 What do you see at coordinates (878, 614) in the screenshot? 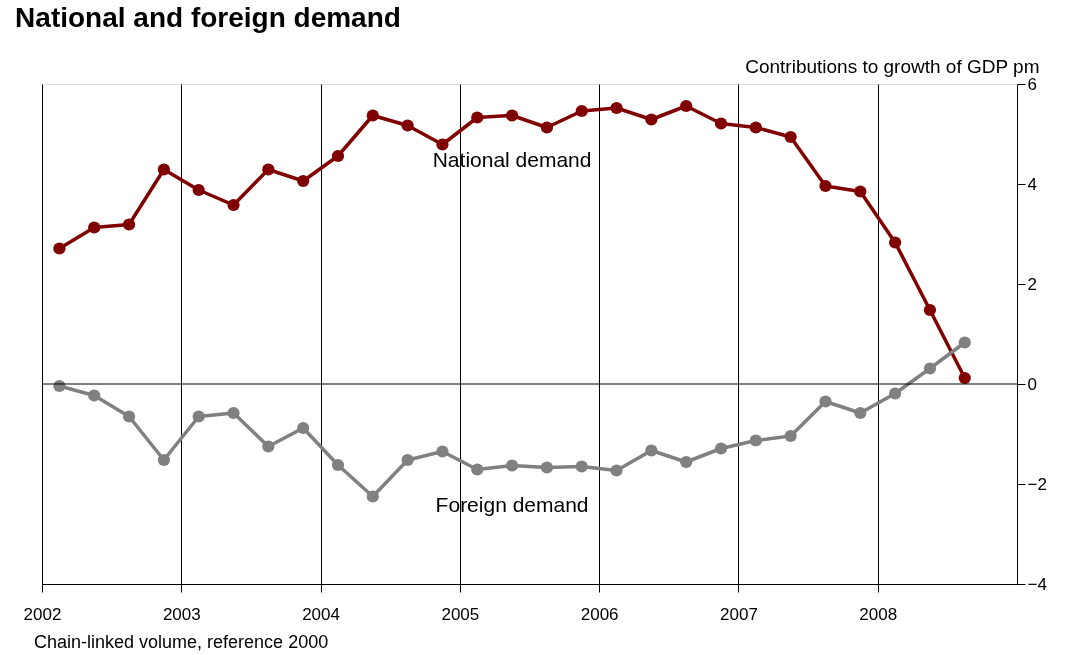
I see `x-tick-label: 2008` at bounding box center [878, 614].